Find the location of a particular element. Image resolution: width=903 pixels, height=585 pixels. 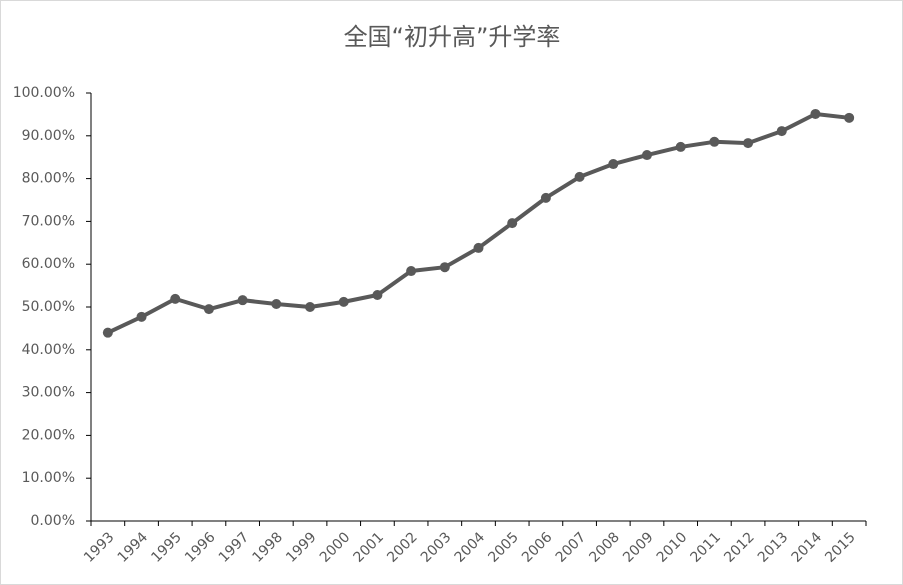

y-tick-label: 100.00% is located at coordinates (44, 93).